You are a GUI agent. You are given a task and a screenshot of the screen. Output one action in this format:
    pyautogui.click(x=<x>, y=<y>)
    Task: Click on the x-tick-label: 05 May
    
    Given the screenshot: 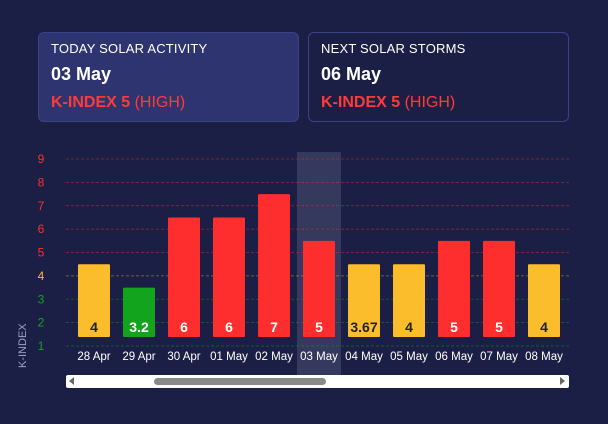 What is the action you would take?
    pyautogui.click(x=409, y=357)
    